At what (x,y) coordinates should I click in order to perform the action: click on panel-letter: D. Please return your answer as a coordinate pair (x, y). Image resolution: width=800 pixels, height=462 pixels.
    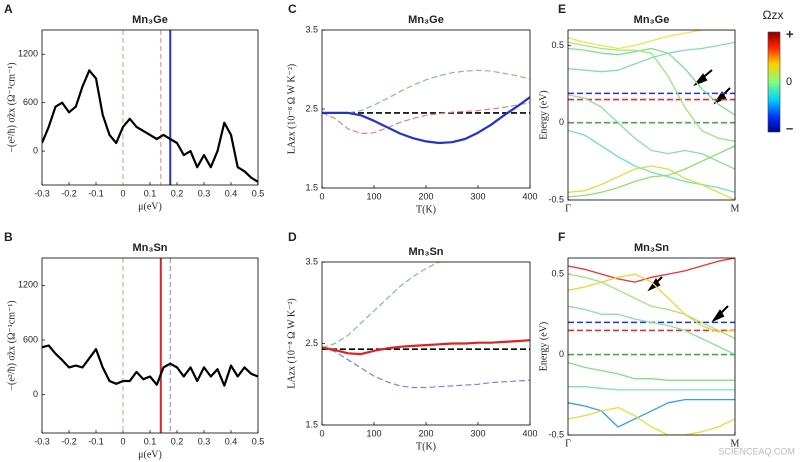
    Looking at the image, I should click on (292, 237).